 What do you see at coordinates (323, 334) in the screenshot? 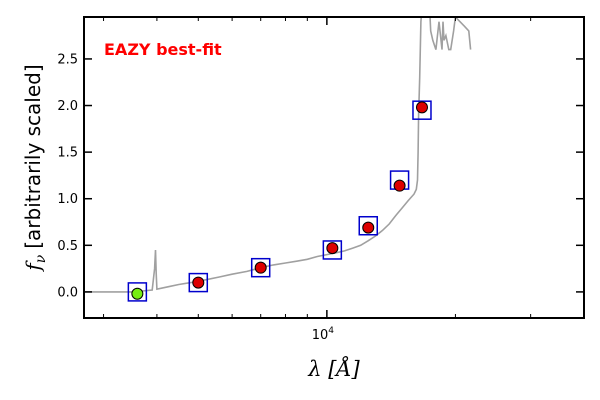
I see `x-tick-label: 104` at bounding box center [323, 334].